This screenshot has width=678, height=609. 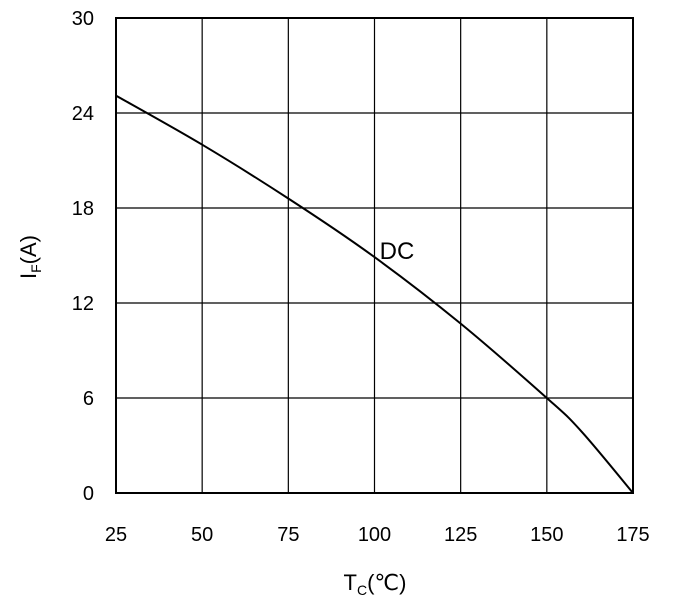 What do you see at coordinates (288, 535) in the screenshot?
I see `x-tick-label: 75` at bounding box center [288, 535].